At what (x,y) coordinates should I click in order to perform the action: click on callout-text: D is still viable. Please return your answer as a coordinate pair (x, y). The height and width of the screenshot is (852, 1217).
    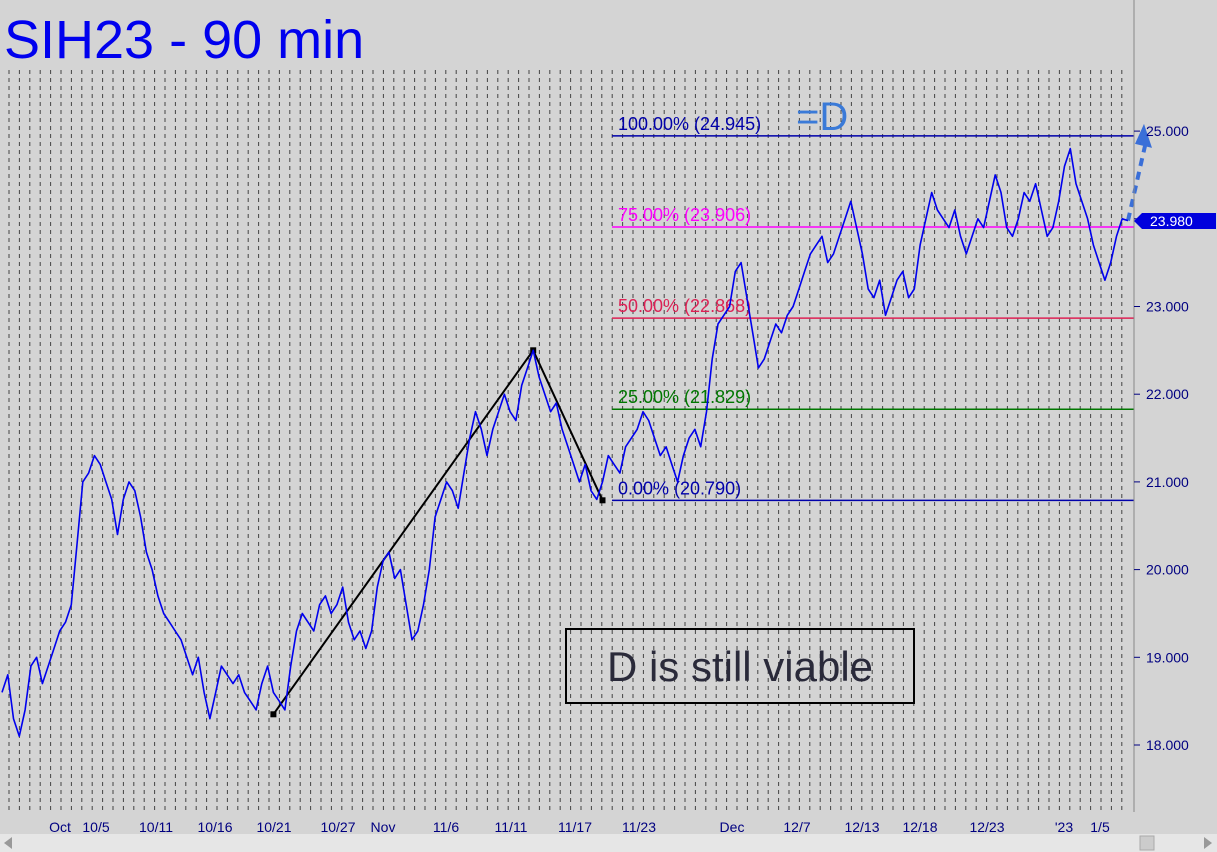
    Looking at the image, I should click on (740, 666).